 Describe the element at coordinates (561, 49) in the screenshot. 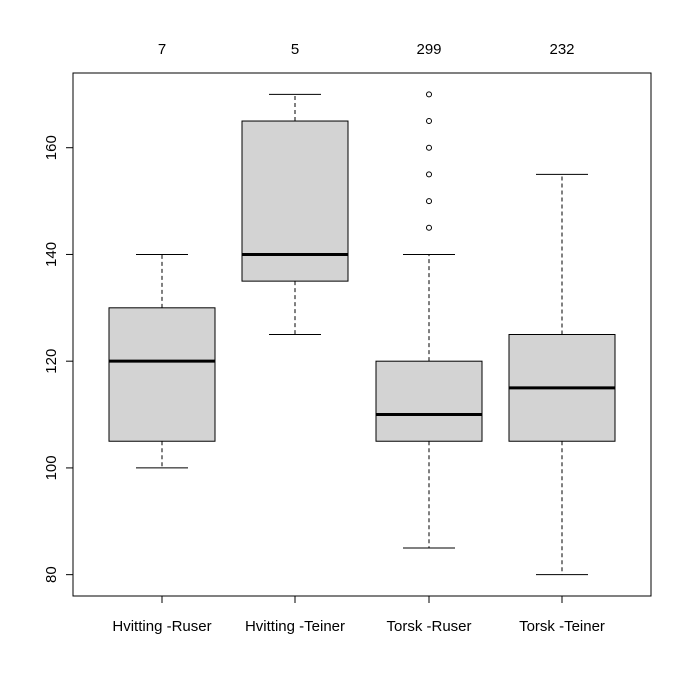

I see `count-label: 232` at that location.